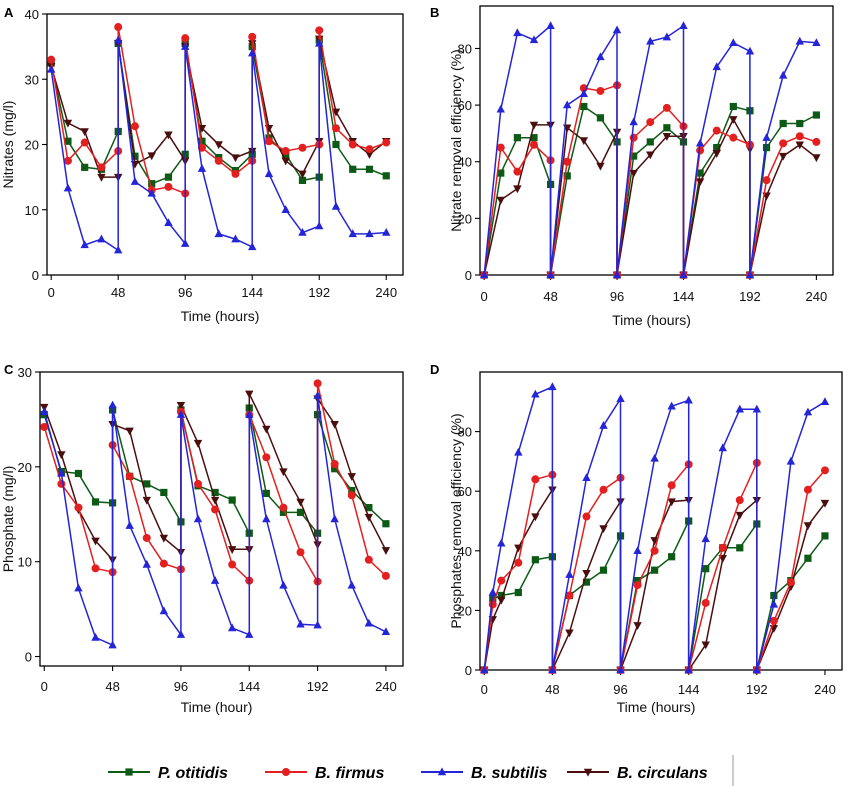  I want to click on x-tick-label: 240, so click(386, 292).